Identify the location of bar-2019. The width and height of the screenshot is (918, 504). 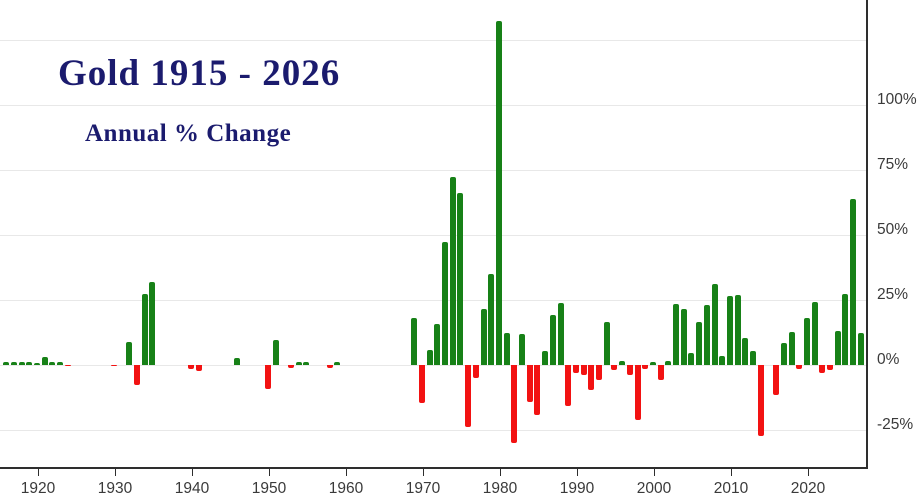
(806, 341).